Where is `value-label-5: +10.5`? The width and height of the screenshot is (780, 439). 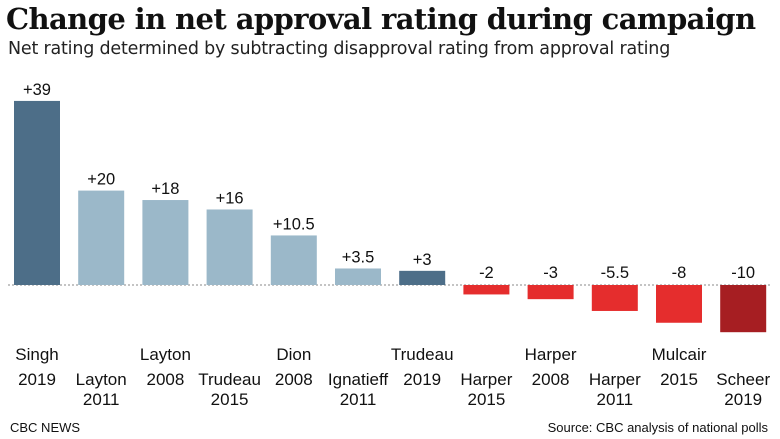
value-label-5: +10.5 is located at coordinates (294, 224).